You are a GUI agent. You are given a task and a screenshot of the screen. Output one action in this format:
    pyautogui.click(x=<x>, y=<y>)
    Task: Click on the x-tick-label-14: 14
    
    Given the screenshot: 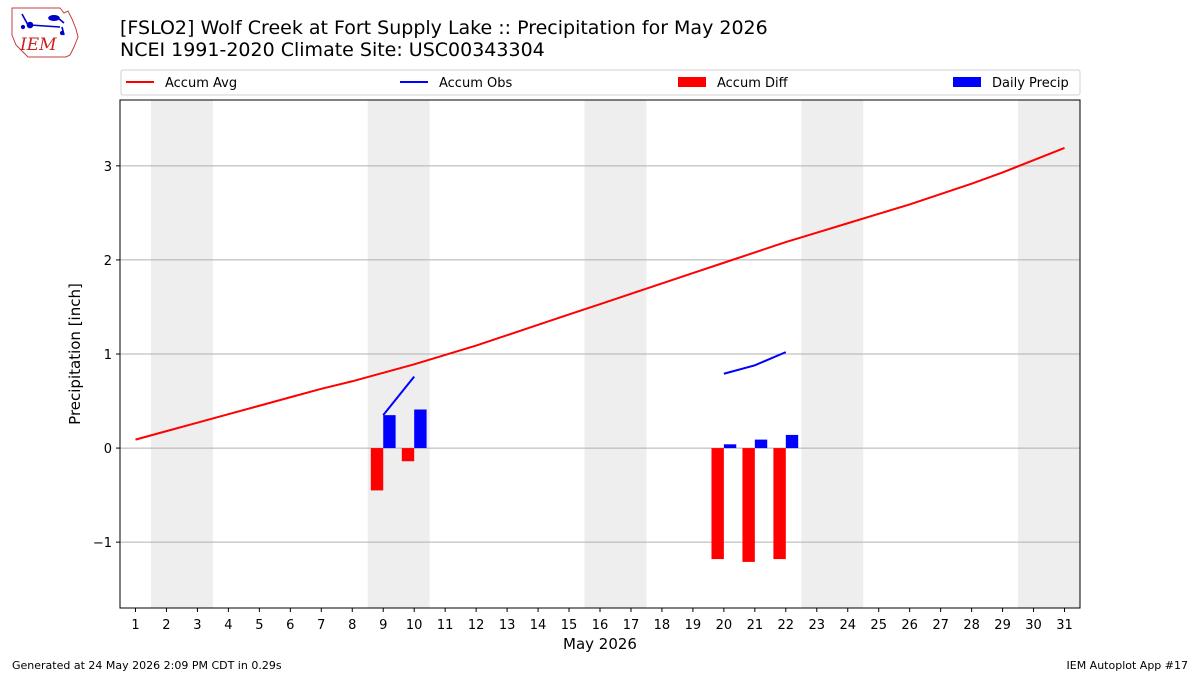 What is the action you would take?
    pyautogui.click(x=538, y=625)
    